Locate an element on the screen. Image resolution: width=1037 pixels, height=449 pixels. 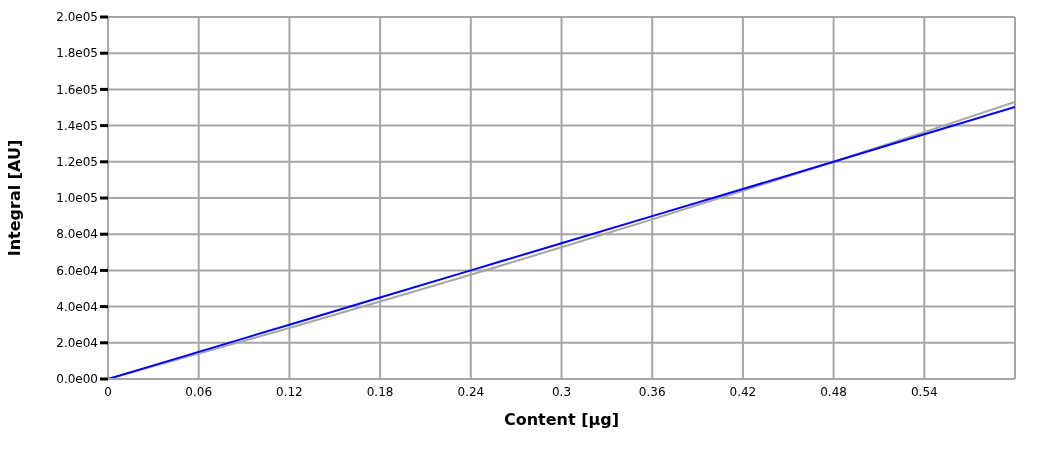
x-axis-title: Content [µg] is located at coordinates (561, 419).